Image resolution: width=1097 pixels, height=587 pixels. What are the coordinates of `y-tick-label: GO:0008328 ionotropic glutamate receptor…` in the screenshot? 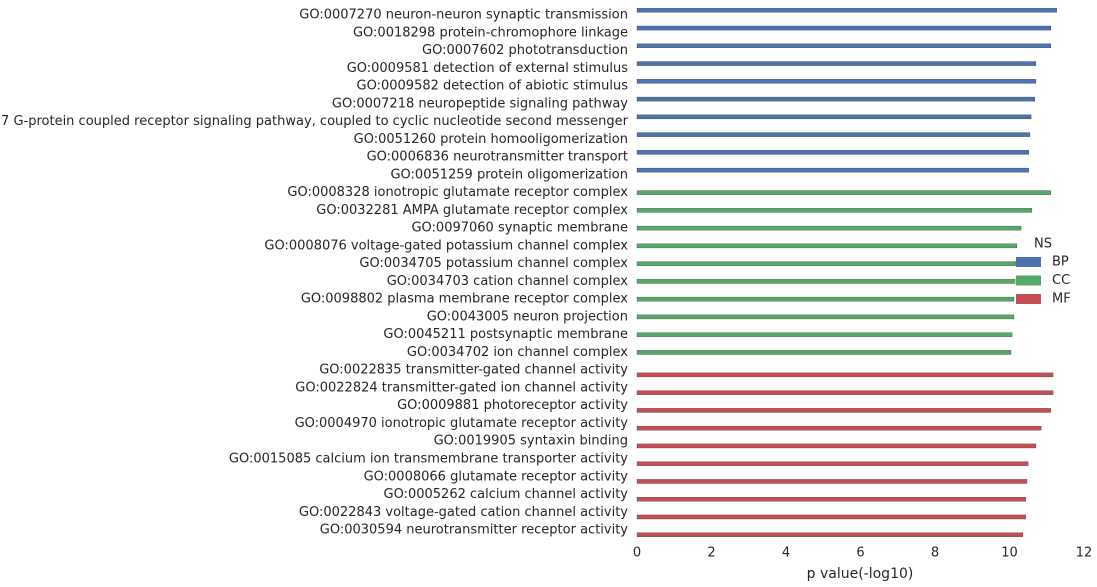 It's located at (457, 192).